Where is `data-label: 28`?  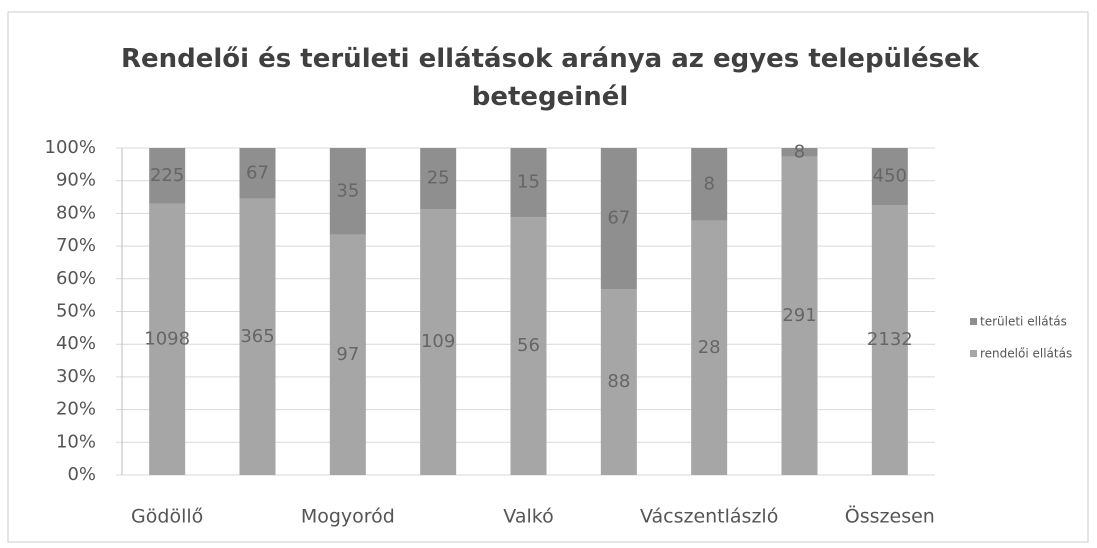 data-label: 28 is located at coordinates (709, 347).